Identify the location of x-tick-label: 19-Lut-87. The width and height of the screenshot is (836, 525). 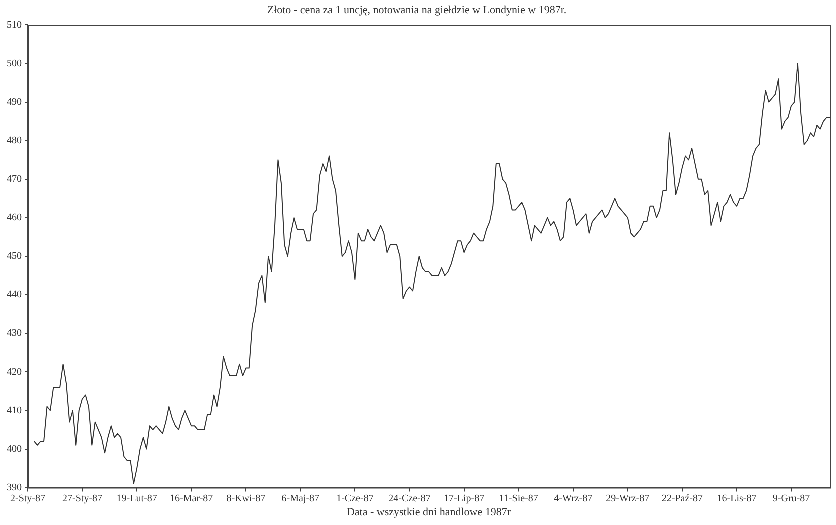
(137, 498).